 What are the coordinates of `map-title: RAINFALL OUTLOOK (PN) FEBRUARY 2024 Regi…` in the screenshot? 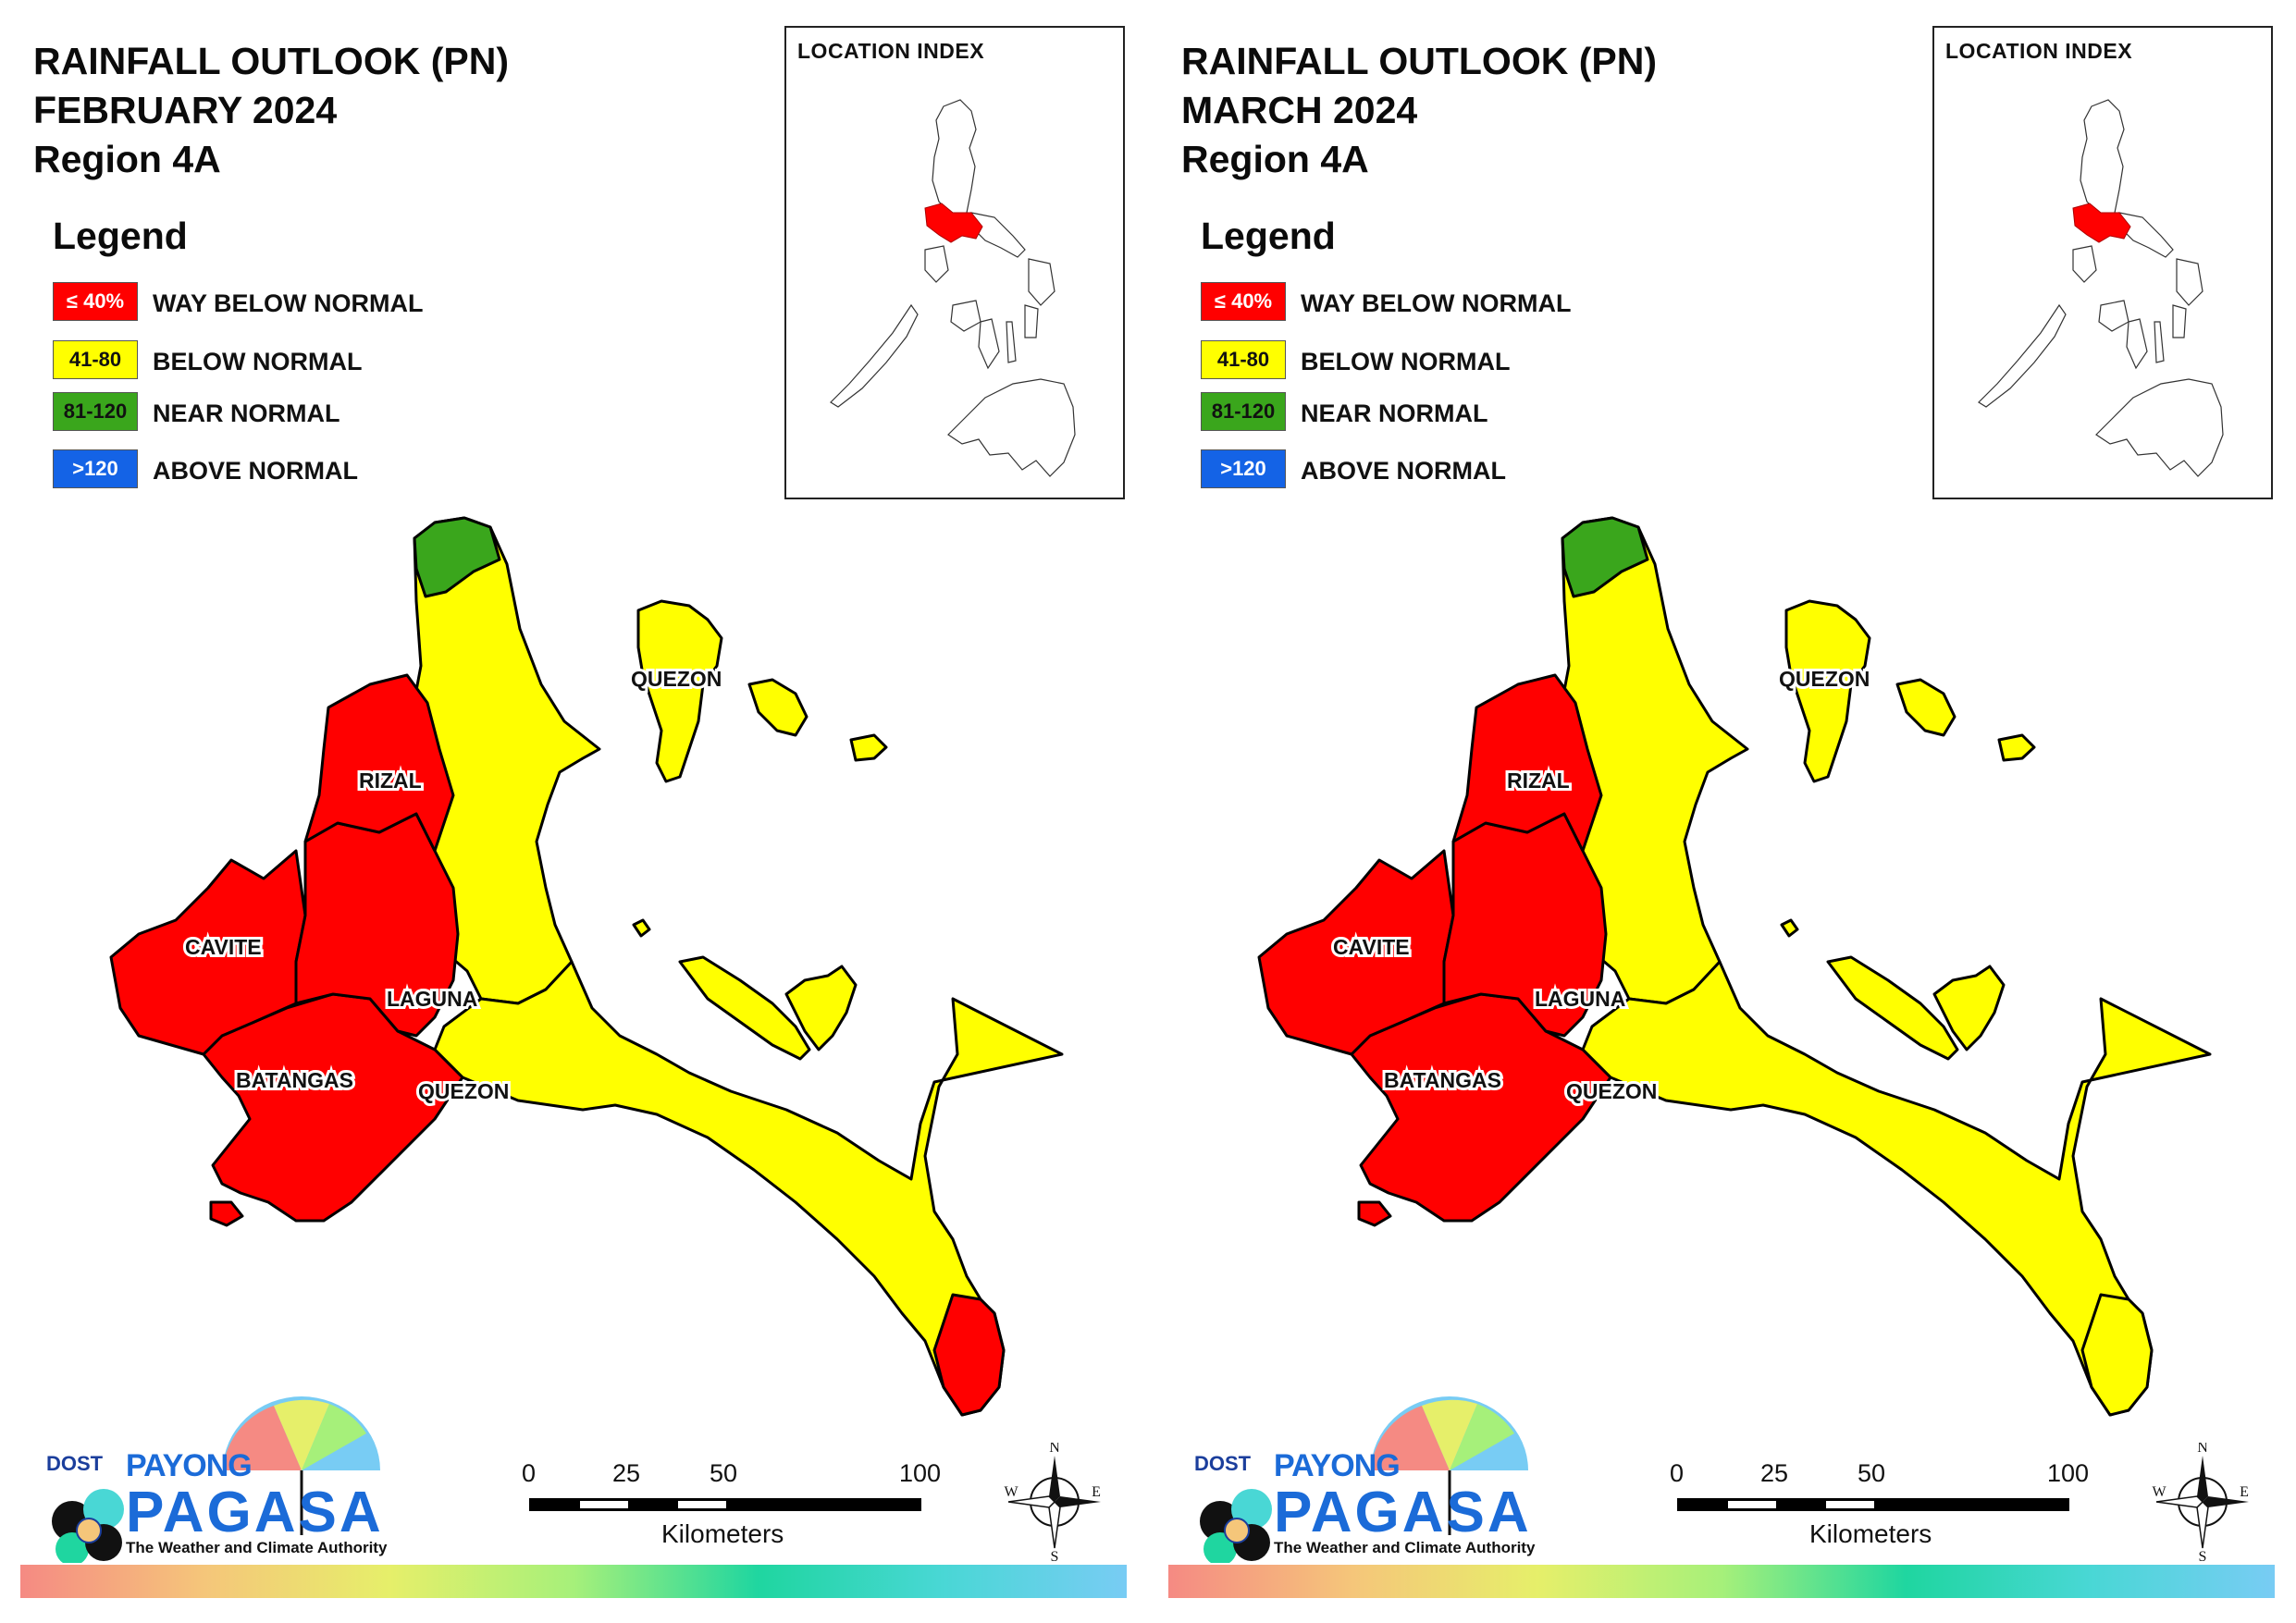 It's located at (271, 110).